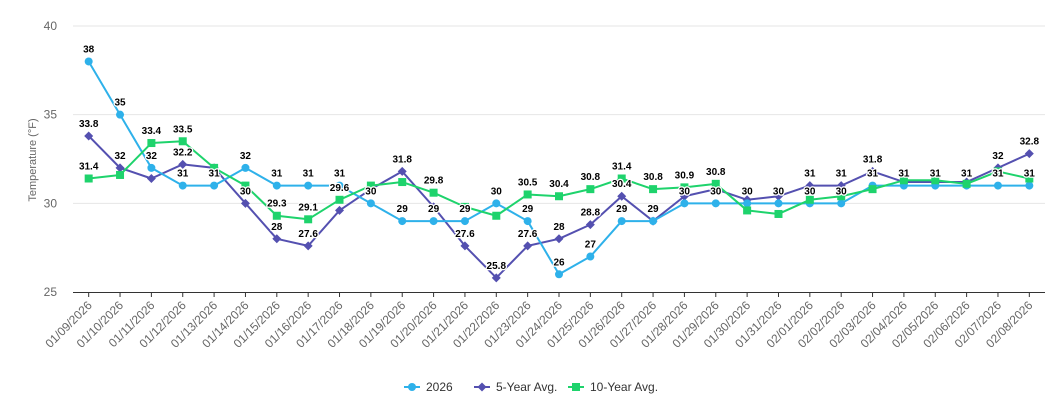  I want to click on legend-item: 5-Year Avg., so click(515, 387).